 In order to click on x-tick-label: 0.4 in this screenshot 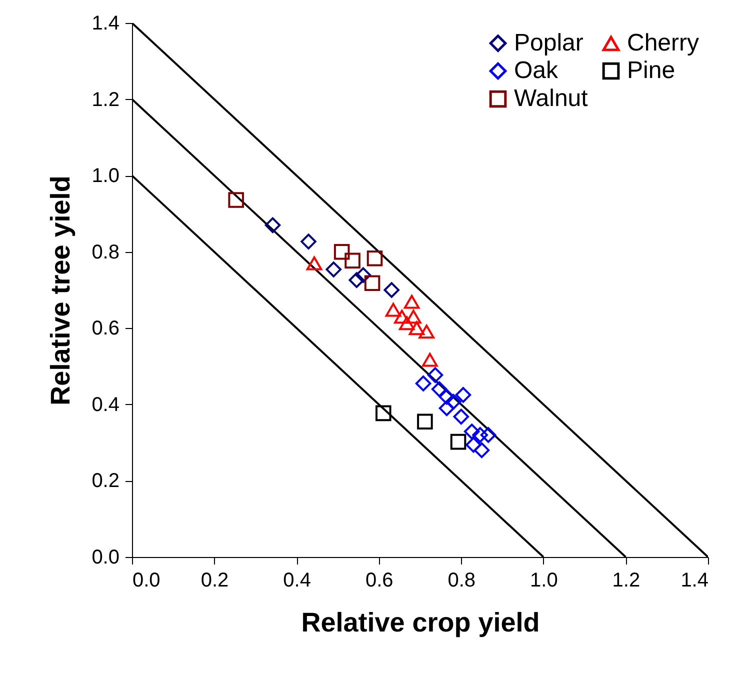, I will do `click(297, 581)`.